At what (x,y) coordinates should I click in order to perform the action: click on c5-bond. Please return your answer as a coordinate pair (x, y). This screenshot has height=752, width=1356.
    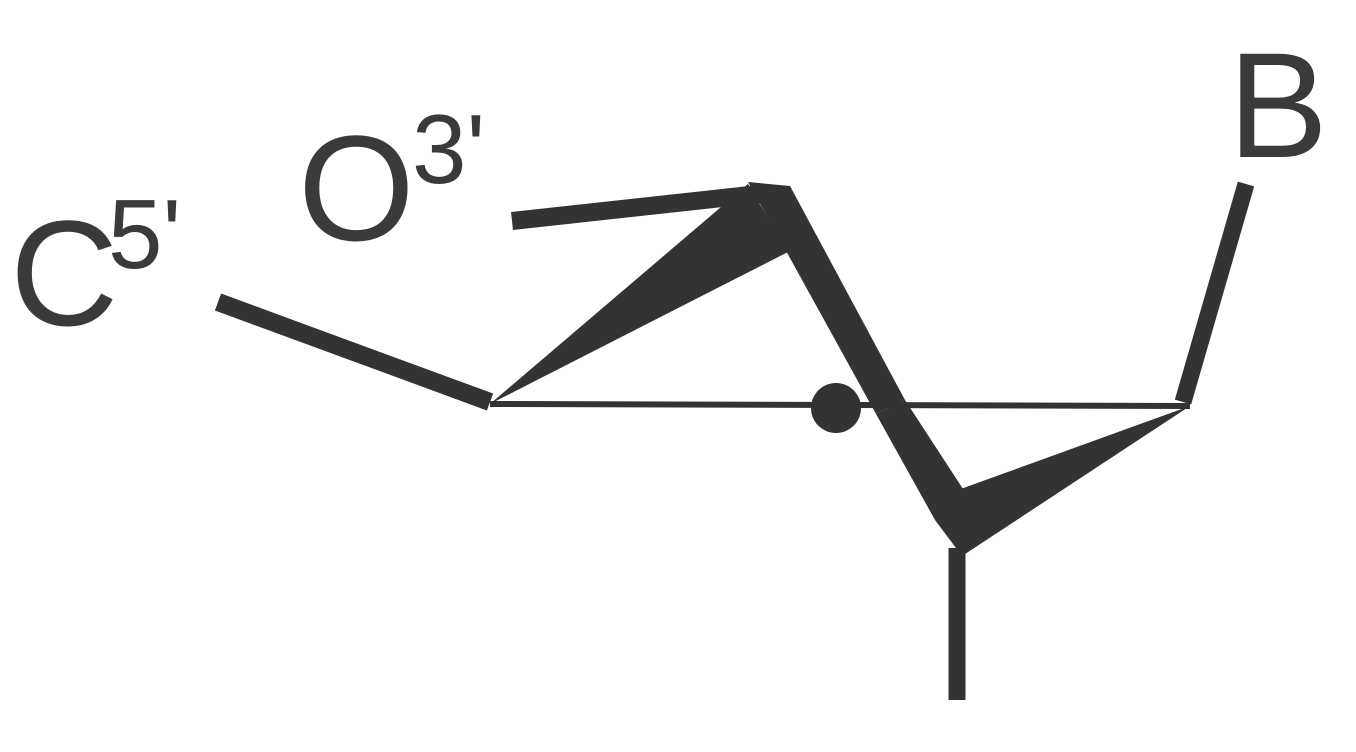
    Looking at the image, I should click on (354, 352).